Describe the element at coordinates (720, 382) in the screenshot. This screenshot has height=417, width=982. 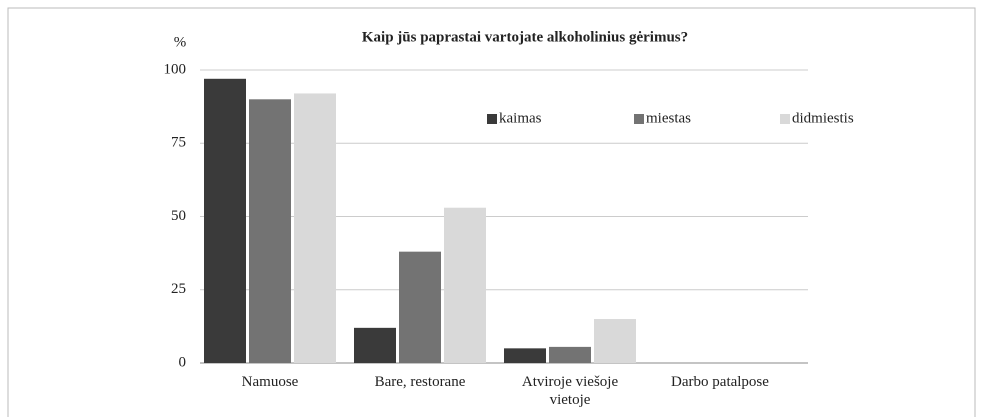
I see `x-tick-label: Darbo patalpose` at that location.